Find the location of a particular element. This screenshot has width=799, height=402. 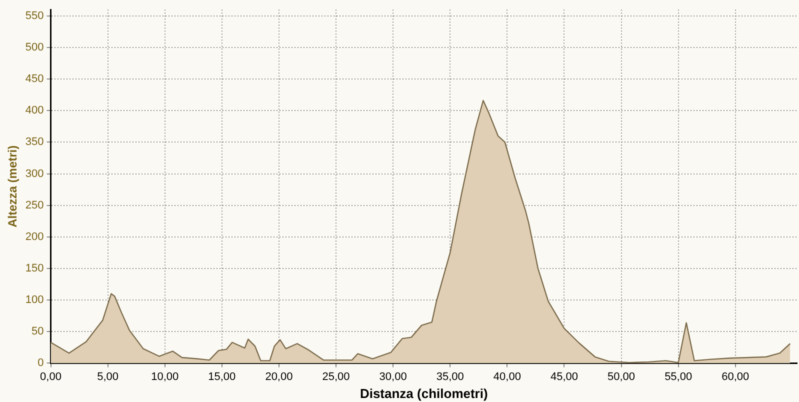

y-tick-label: 50 is located at coordinates (38, 332).